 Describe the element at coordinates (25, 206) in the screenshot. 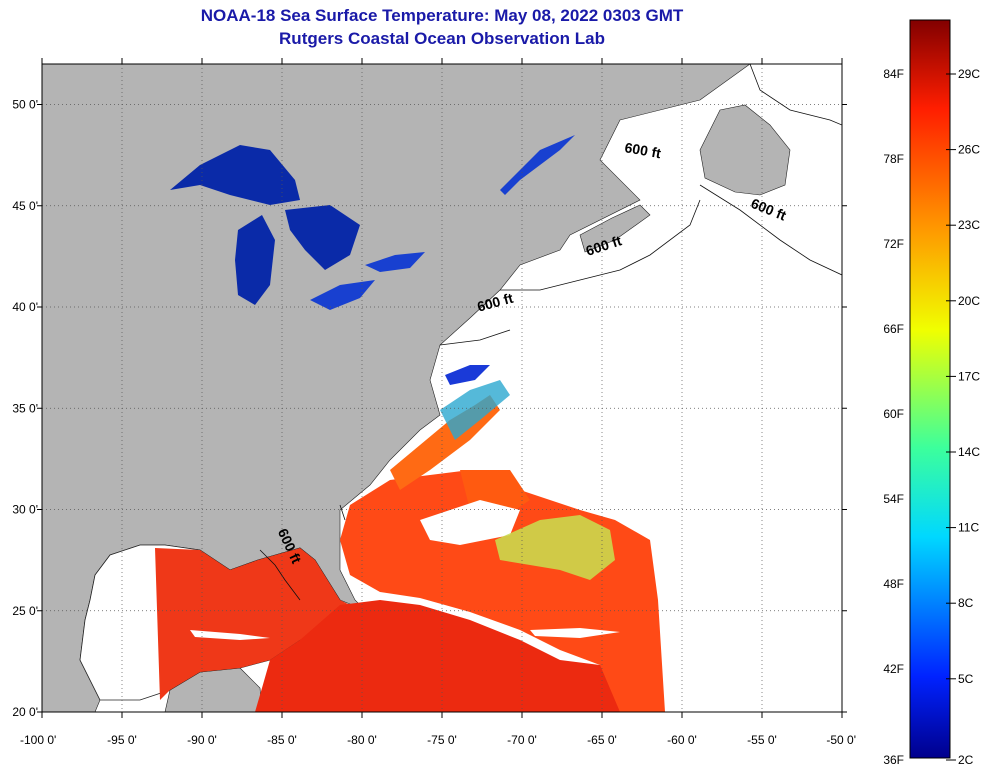

I see `latitude-label: 45 0'` at that location.